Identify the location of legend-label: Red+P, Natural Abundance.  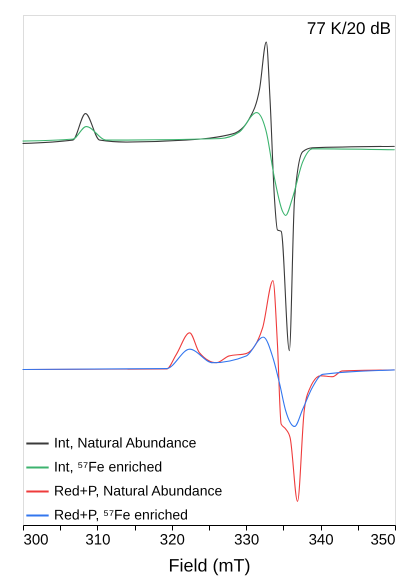
(138, 490).